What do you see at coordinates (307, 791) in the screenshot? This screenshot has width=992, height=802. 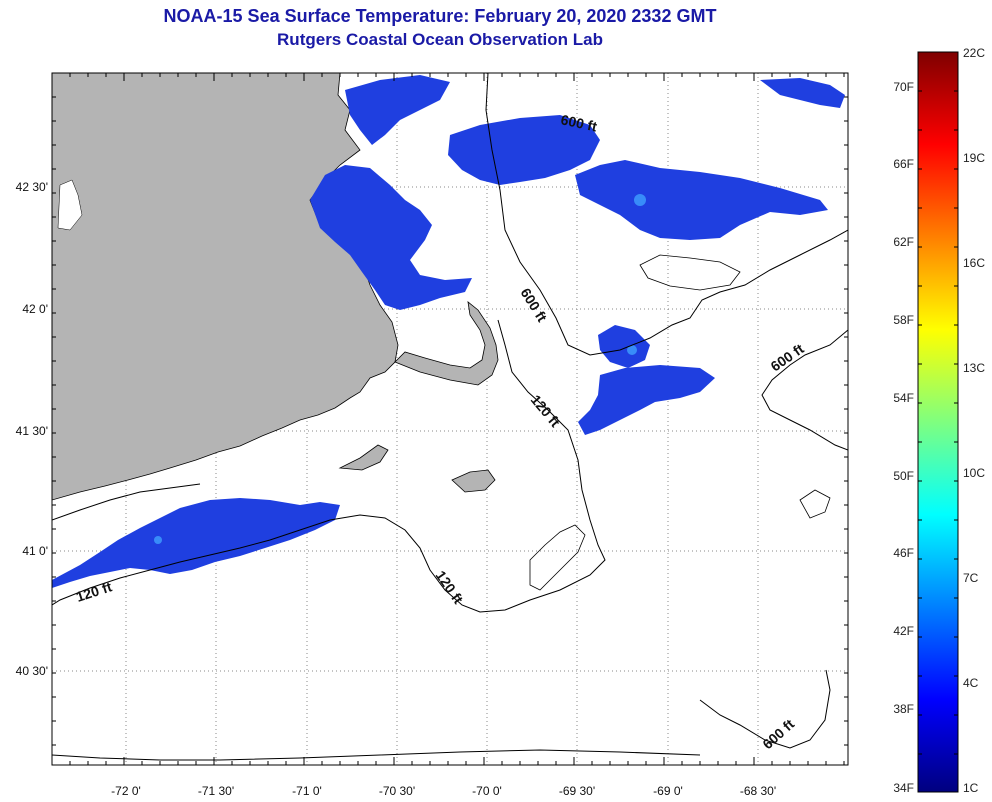 I see `lon-label: -71 0'` at bounding box center [307, 791].